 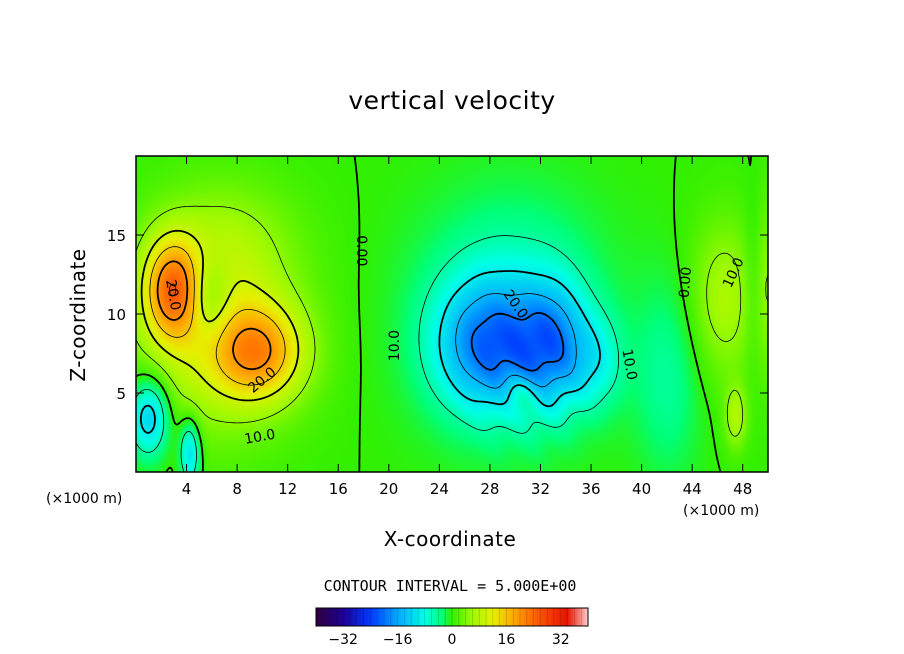 I want to click on x-tick-label: 4, so click(x=187, y=489).